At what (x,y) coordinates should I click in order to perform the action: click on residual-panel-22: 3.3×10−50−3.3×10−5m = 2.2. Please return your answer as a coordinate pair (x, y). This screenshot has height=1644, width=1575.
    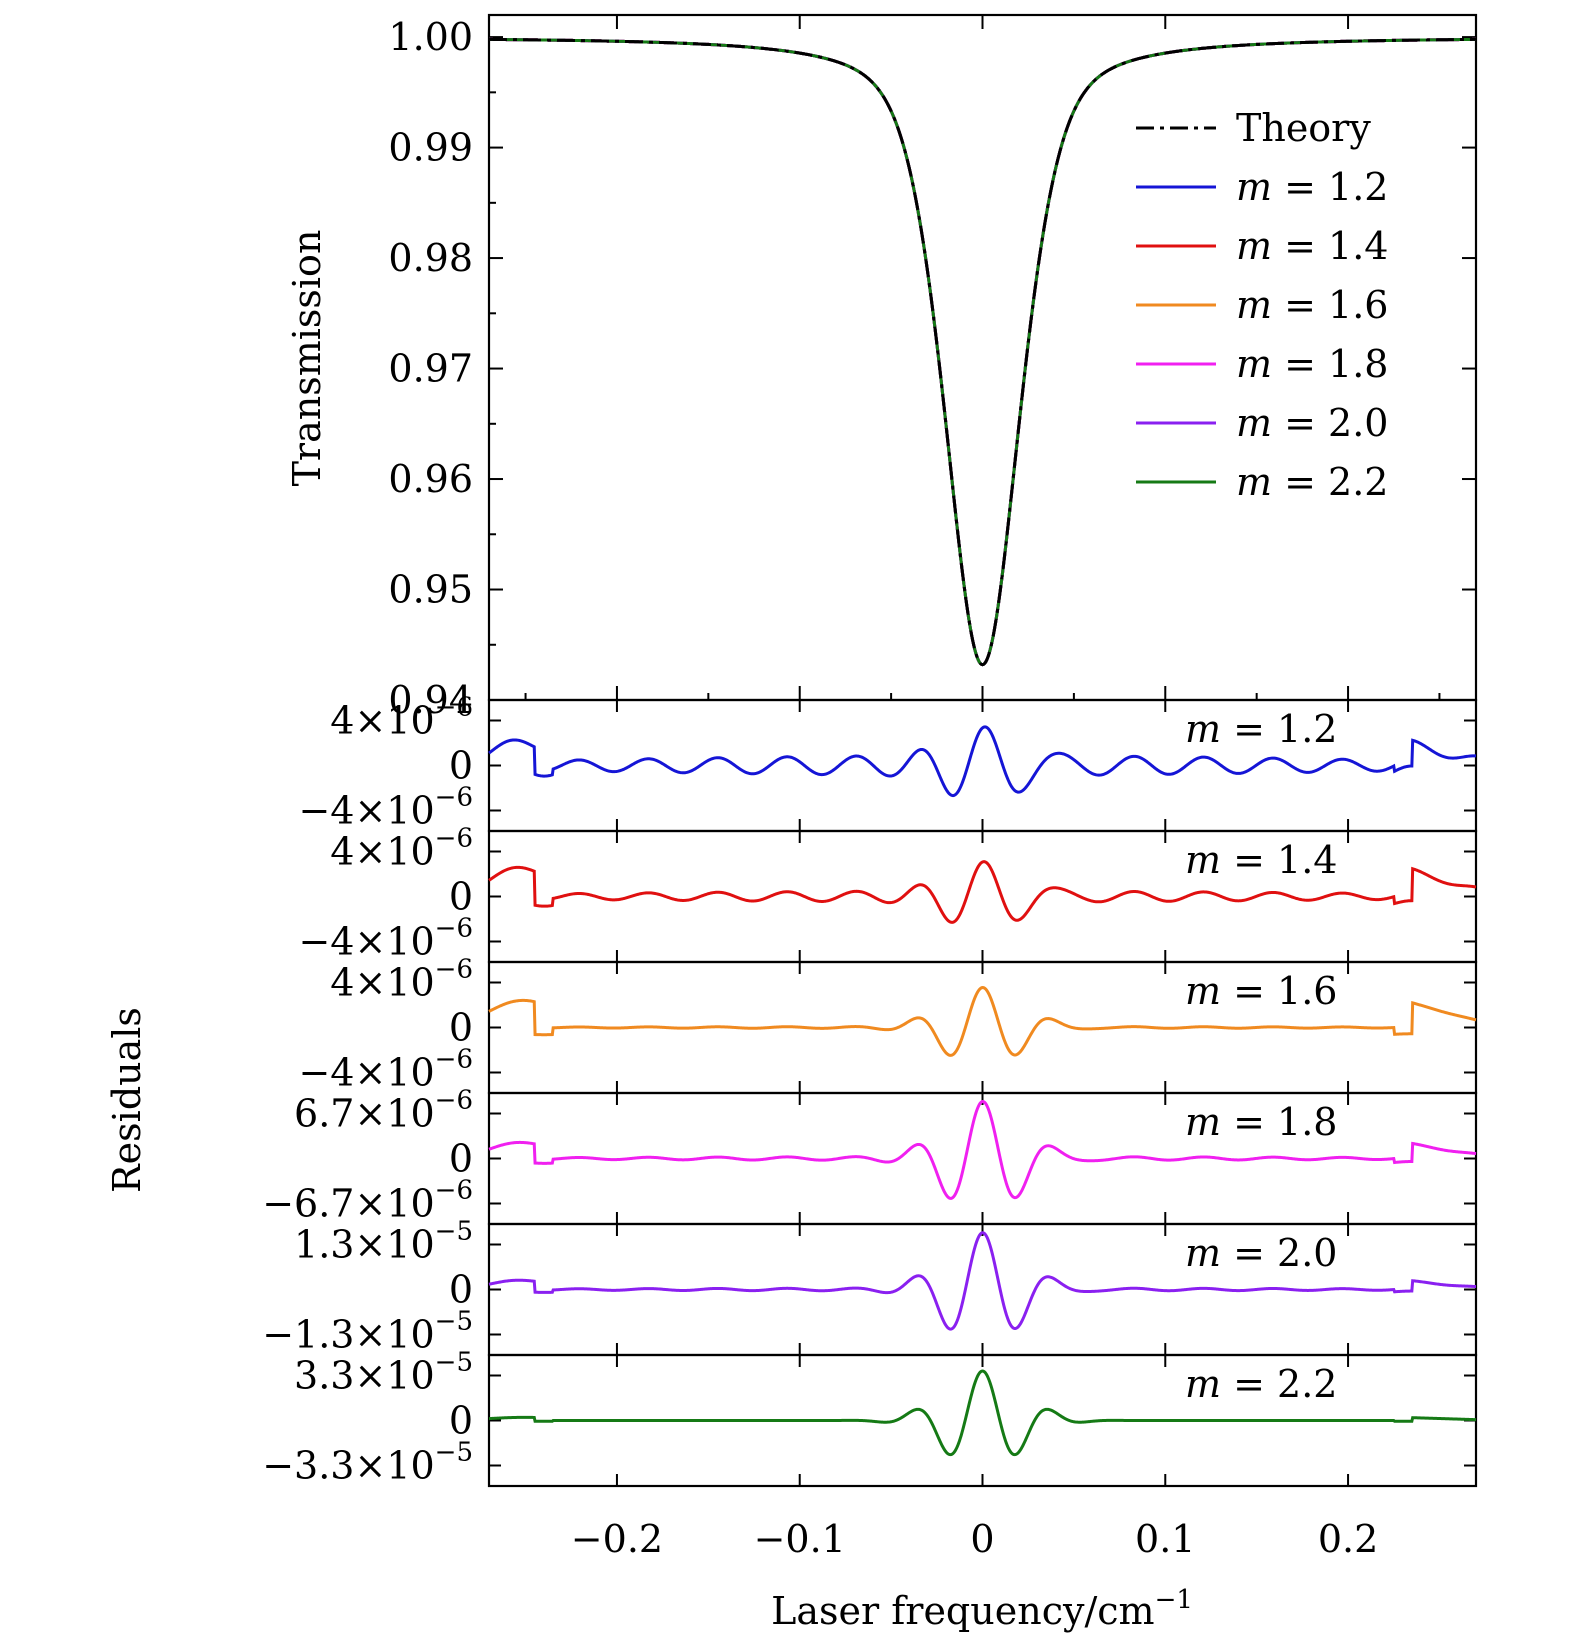
    Looking at the image, I should click on (870, 1418).